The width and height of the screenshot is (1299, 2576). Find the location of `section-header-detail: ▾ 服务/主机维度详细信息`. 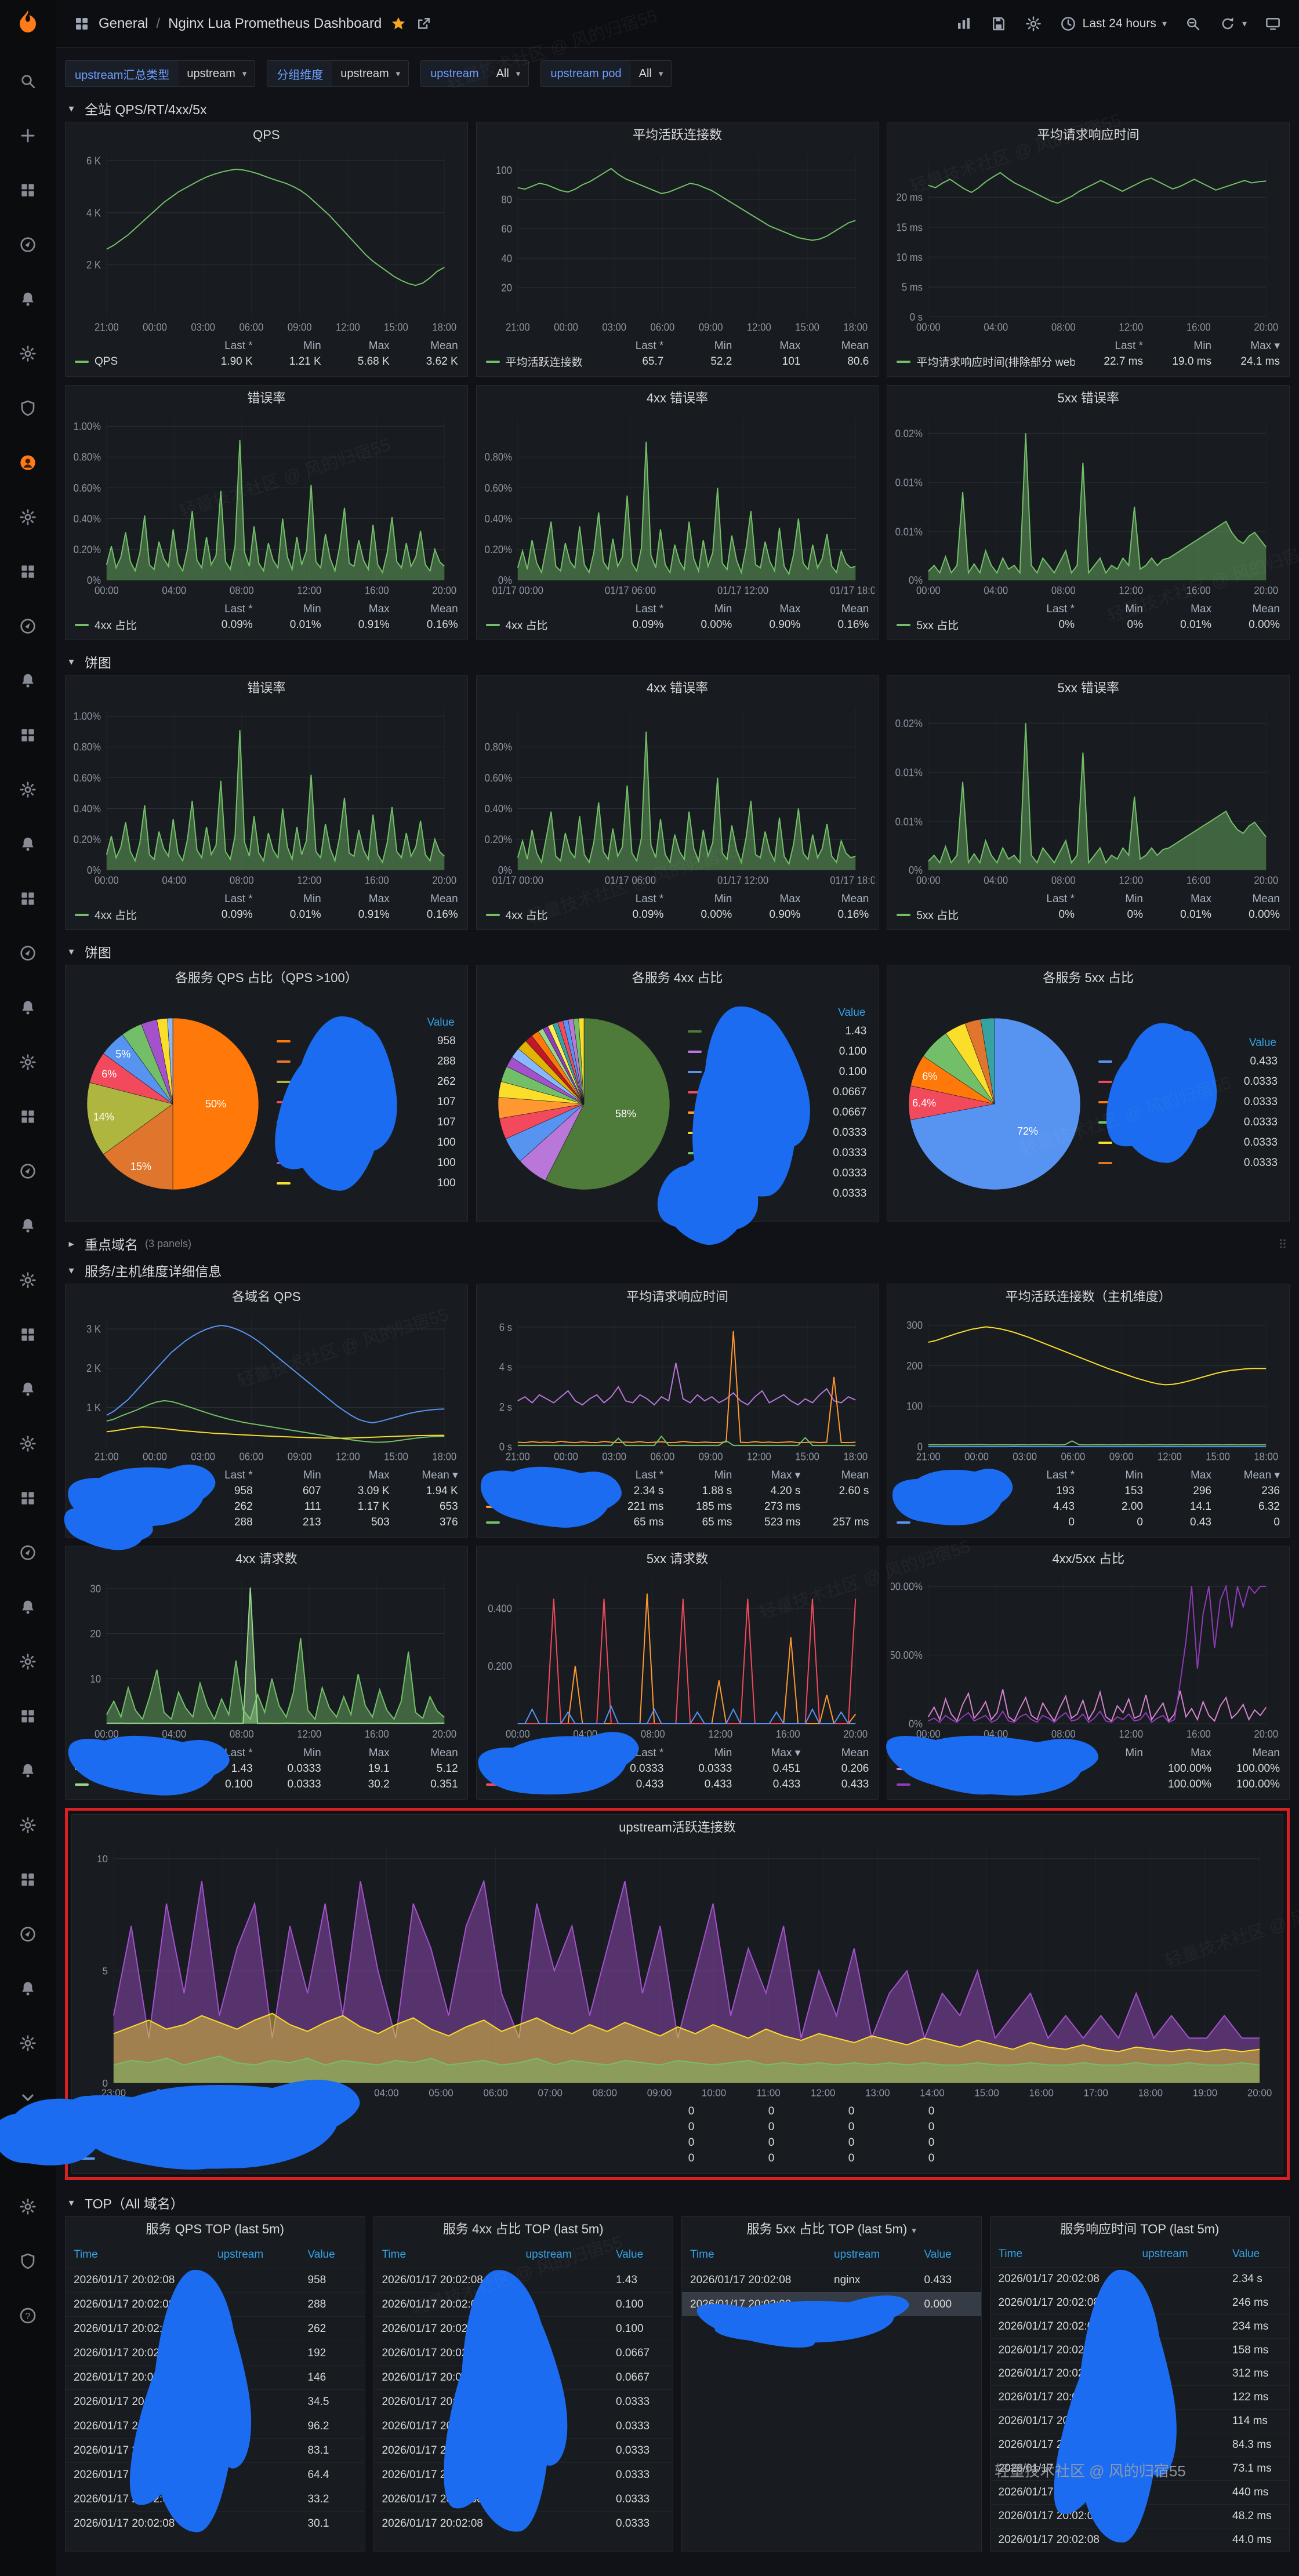

section-header-detail: ▾ 服务/主机维度详细信息 is located at coordinates (677, 1270).